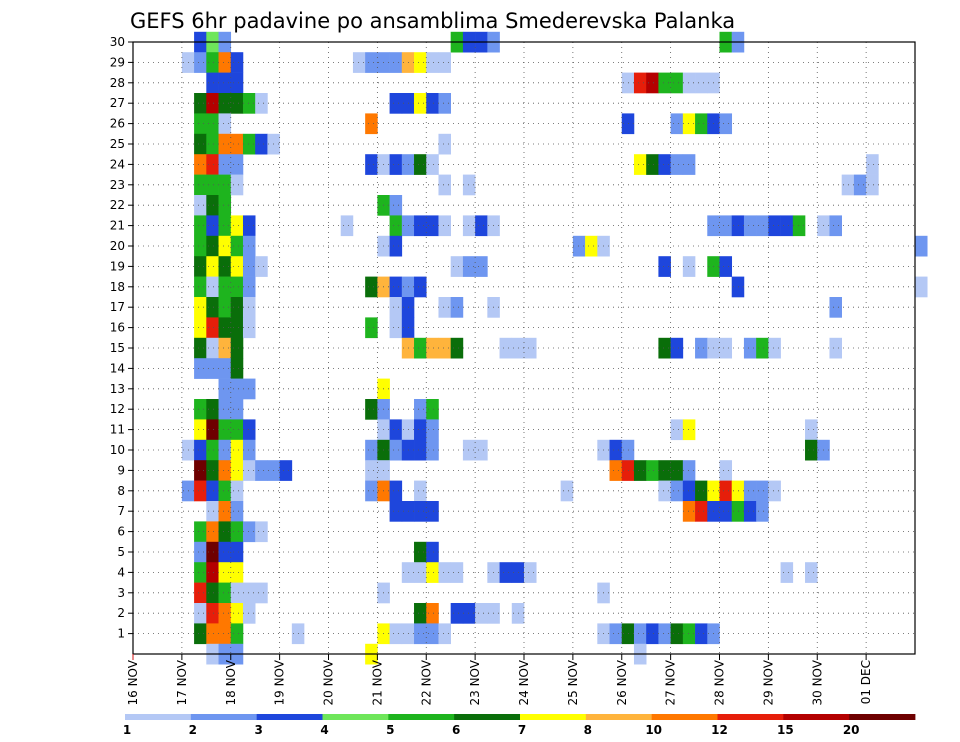  I want to click on y-tick-label: 21, so click(117, 226).